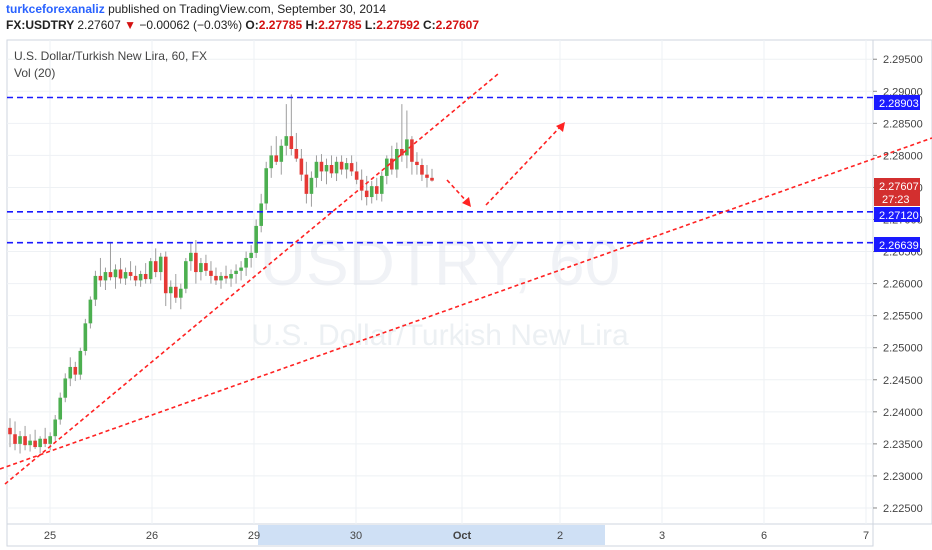  What do you see at coordinates (398, 25) in the screenshot?
I see `low-value: 2.27592` at bounding box center [398, 25].